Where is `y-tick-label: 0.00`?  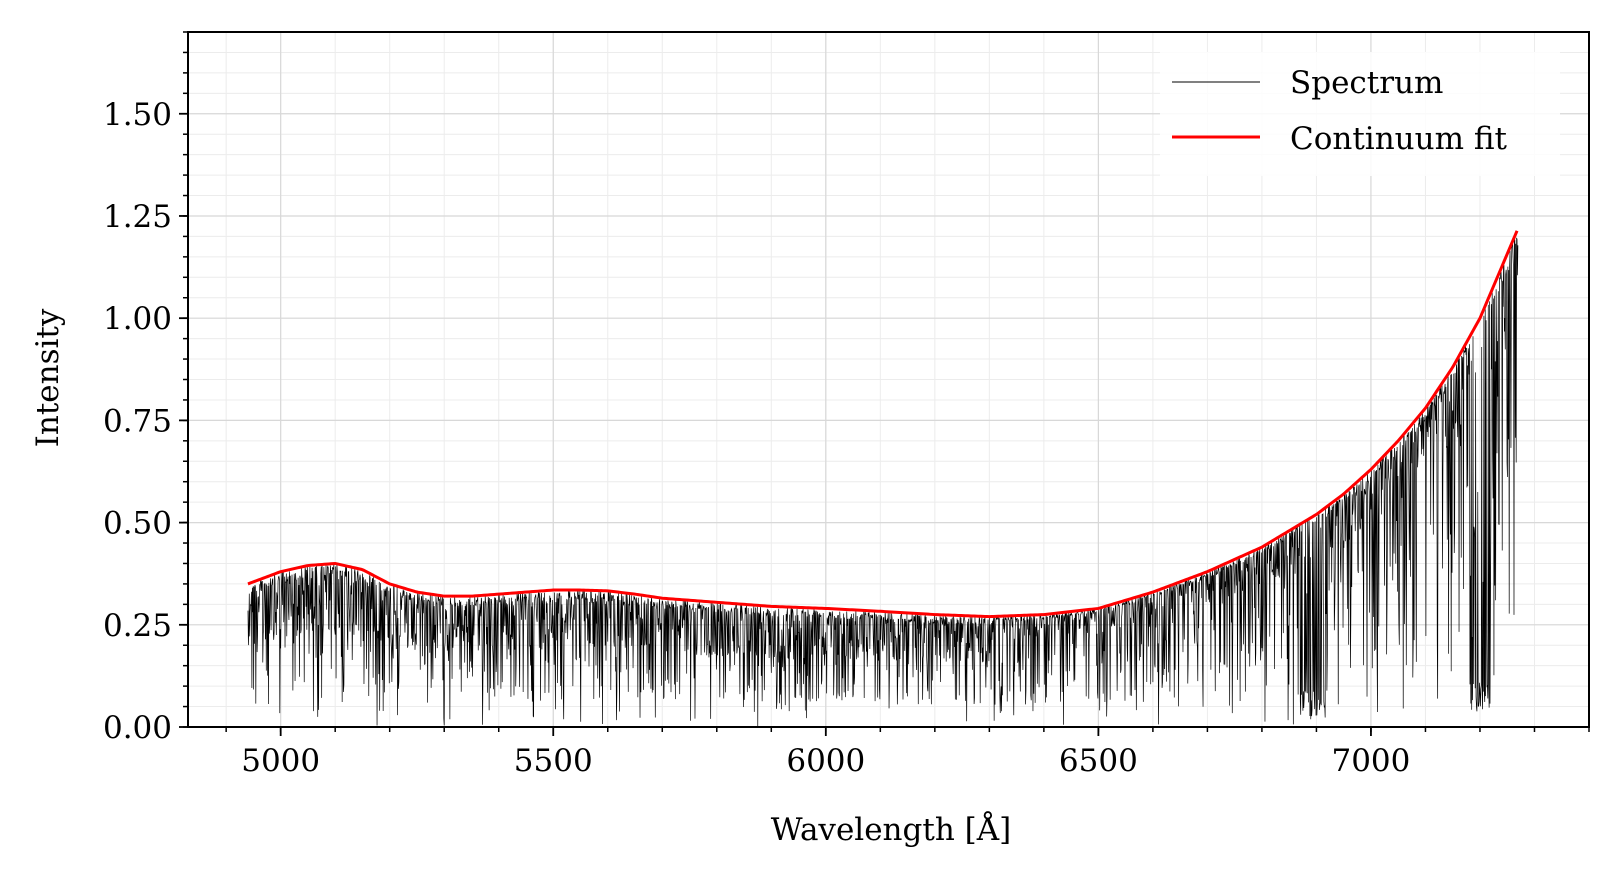
y-tick-label: 0.00 is located at coordinates (137, 728).